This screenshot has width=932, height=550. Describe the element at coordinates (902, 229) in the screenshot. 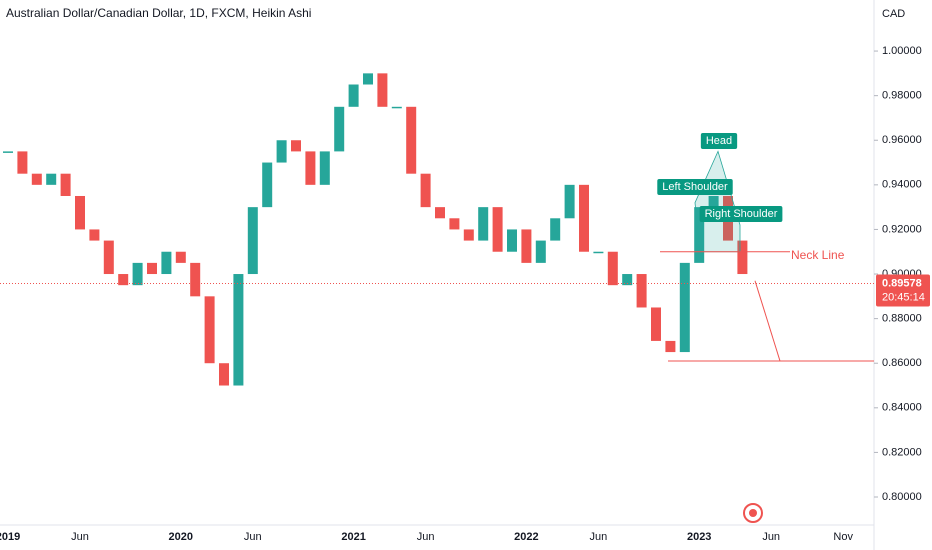

I see `y-tick-label: 0.92000` at that location.